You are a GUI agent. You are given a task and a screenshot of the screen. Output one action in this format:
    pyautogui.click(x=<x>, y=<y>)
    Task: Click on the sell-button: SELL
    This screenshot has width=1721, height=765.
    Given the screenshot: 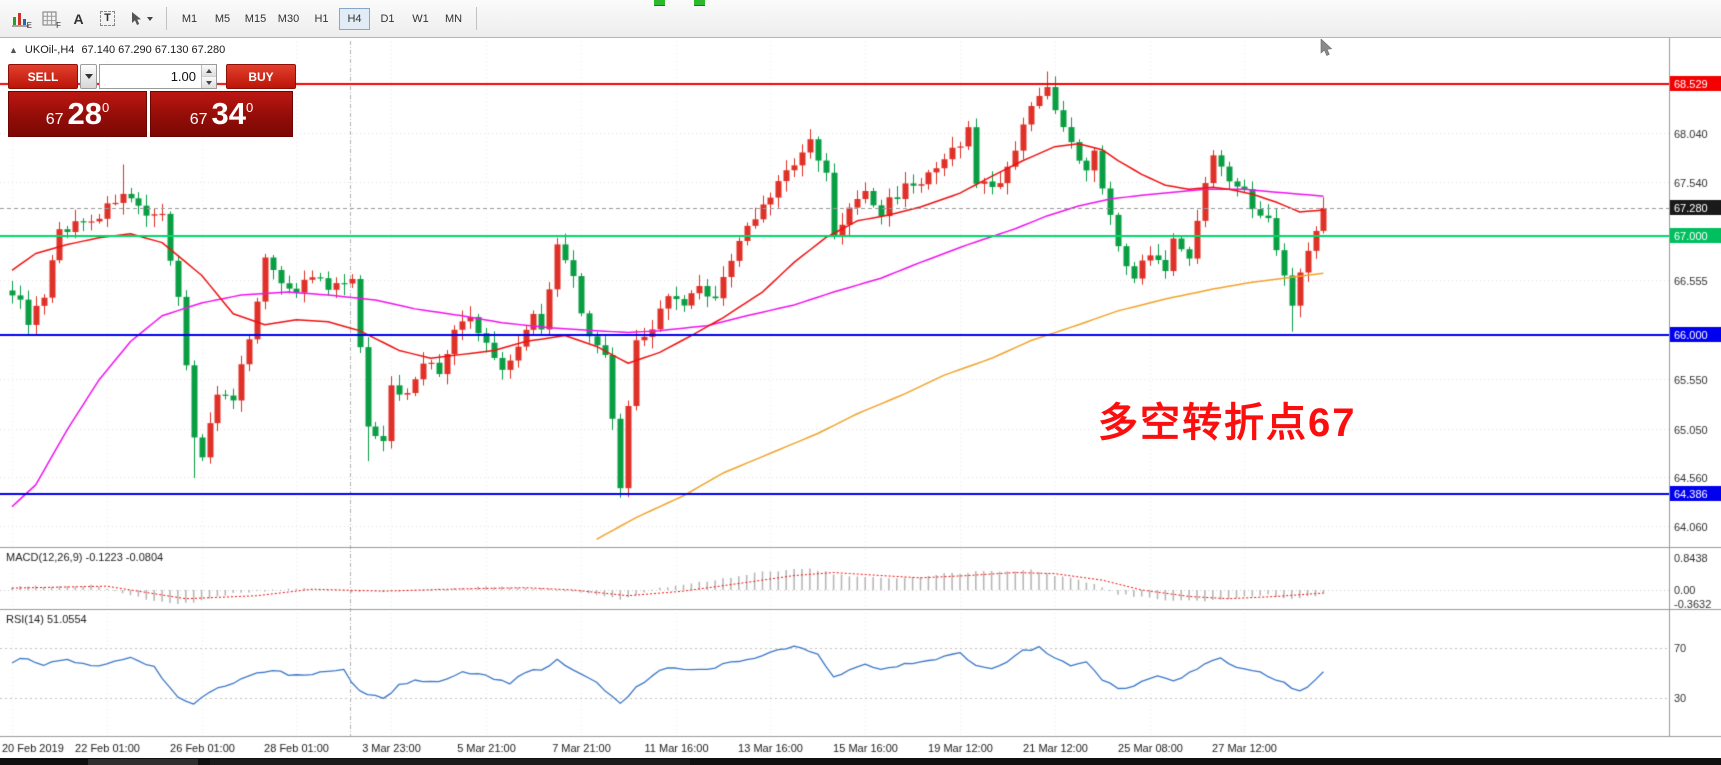 What is the action you would take?
    pyautogui.click(x=43, y=76)
    